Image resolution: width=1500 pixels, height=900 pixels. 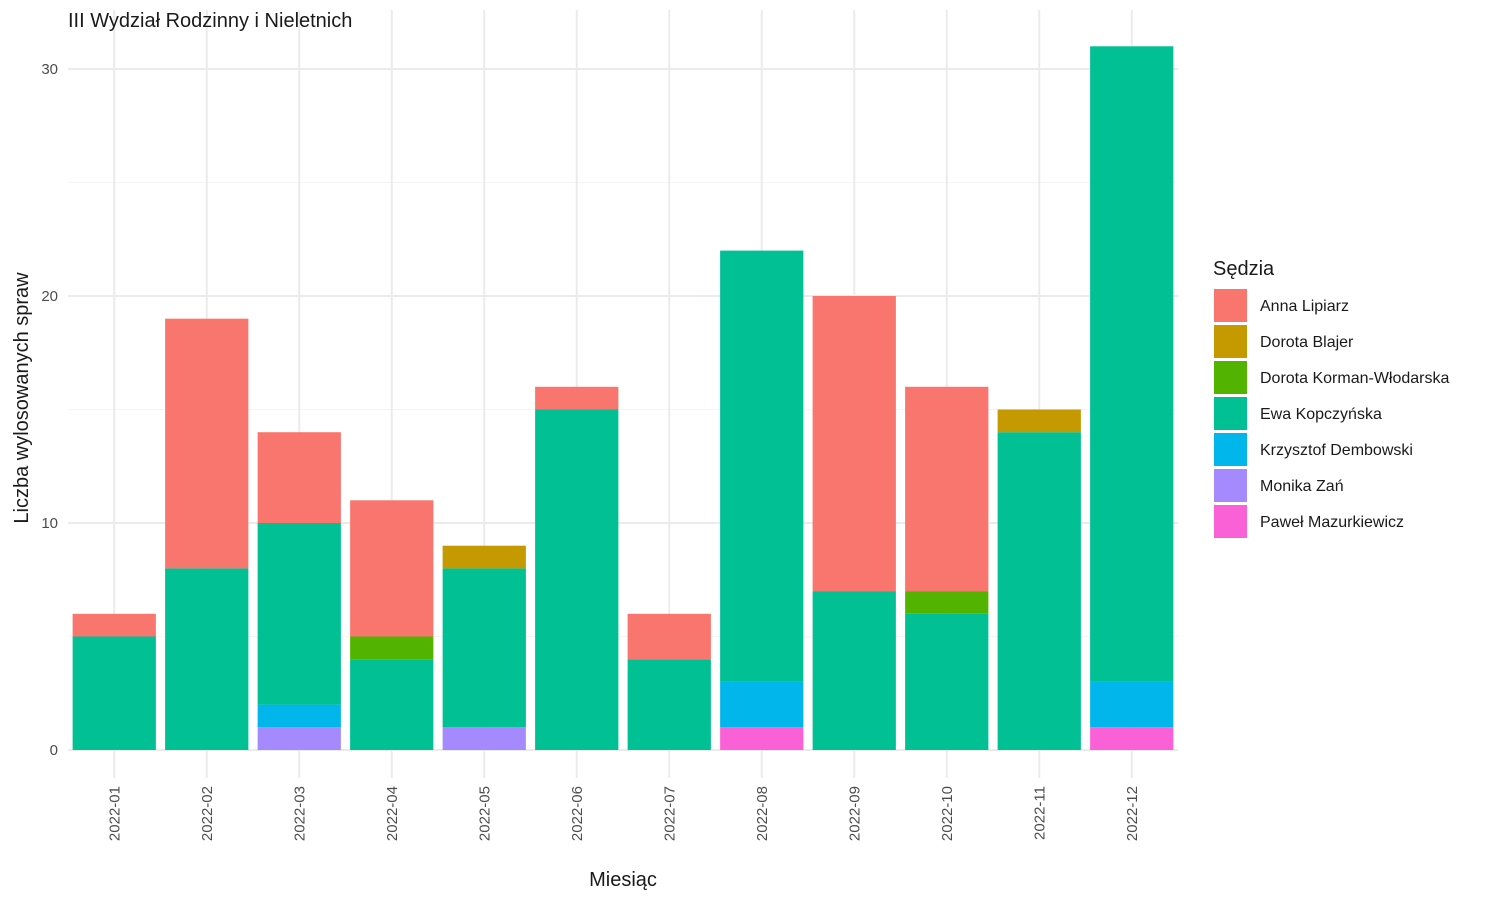 I want to click on y-tick-label: 10, so click(x=49, y=523).